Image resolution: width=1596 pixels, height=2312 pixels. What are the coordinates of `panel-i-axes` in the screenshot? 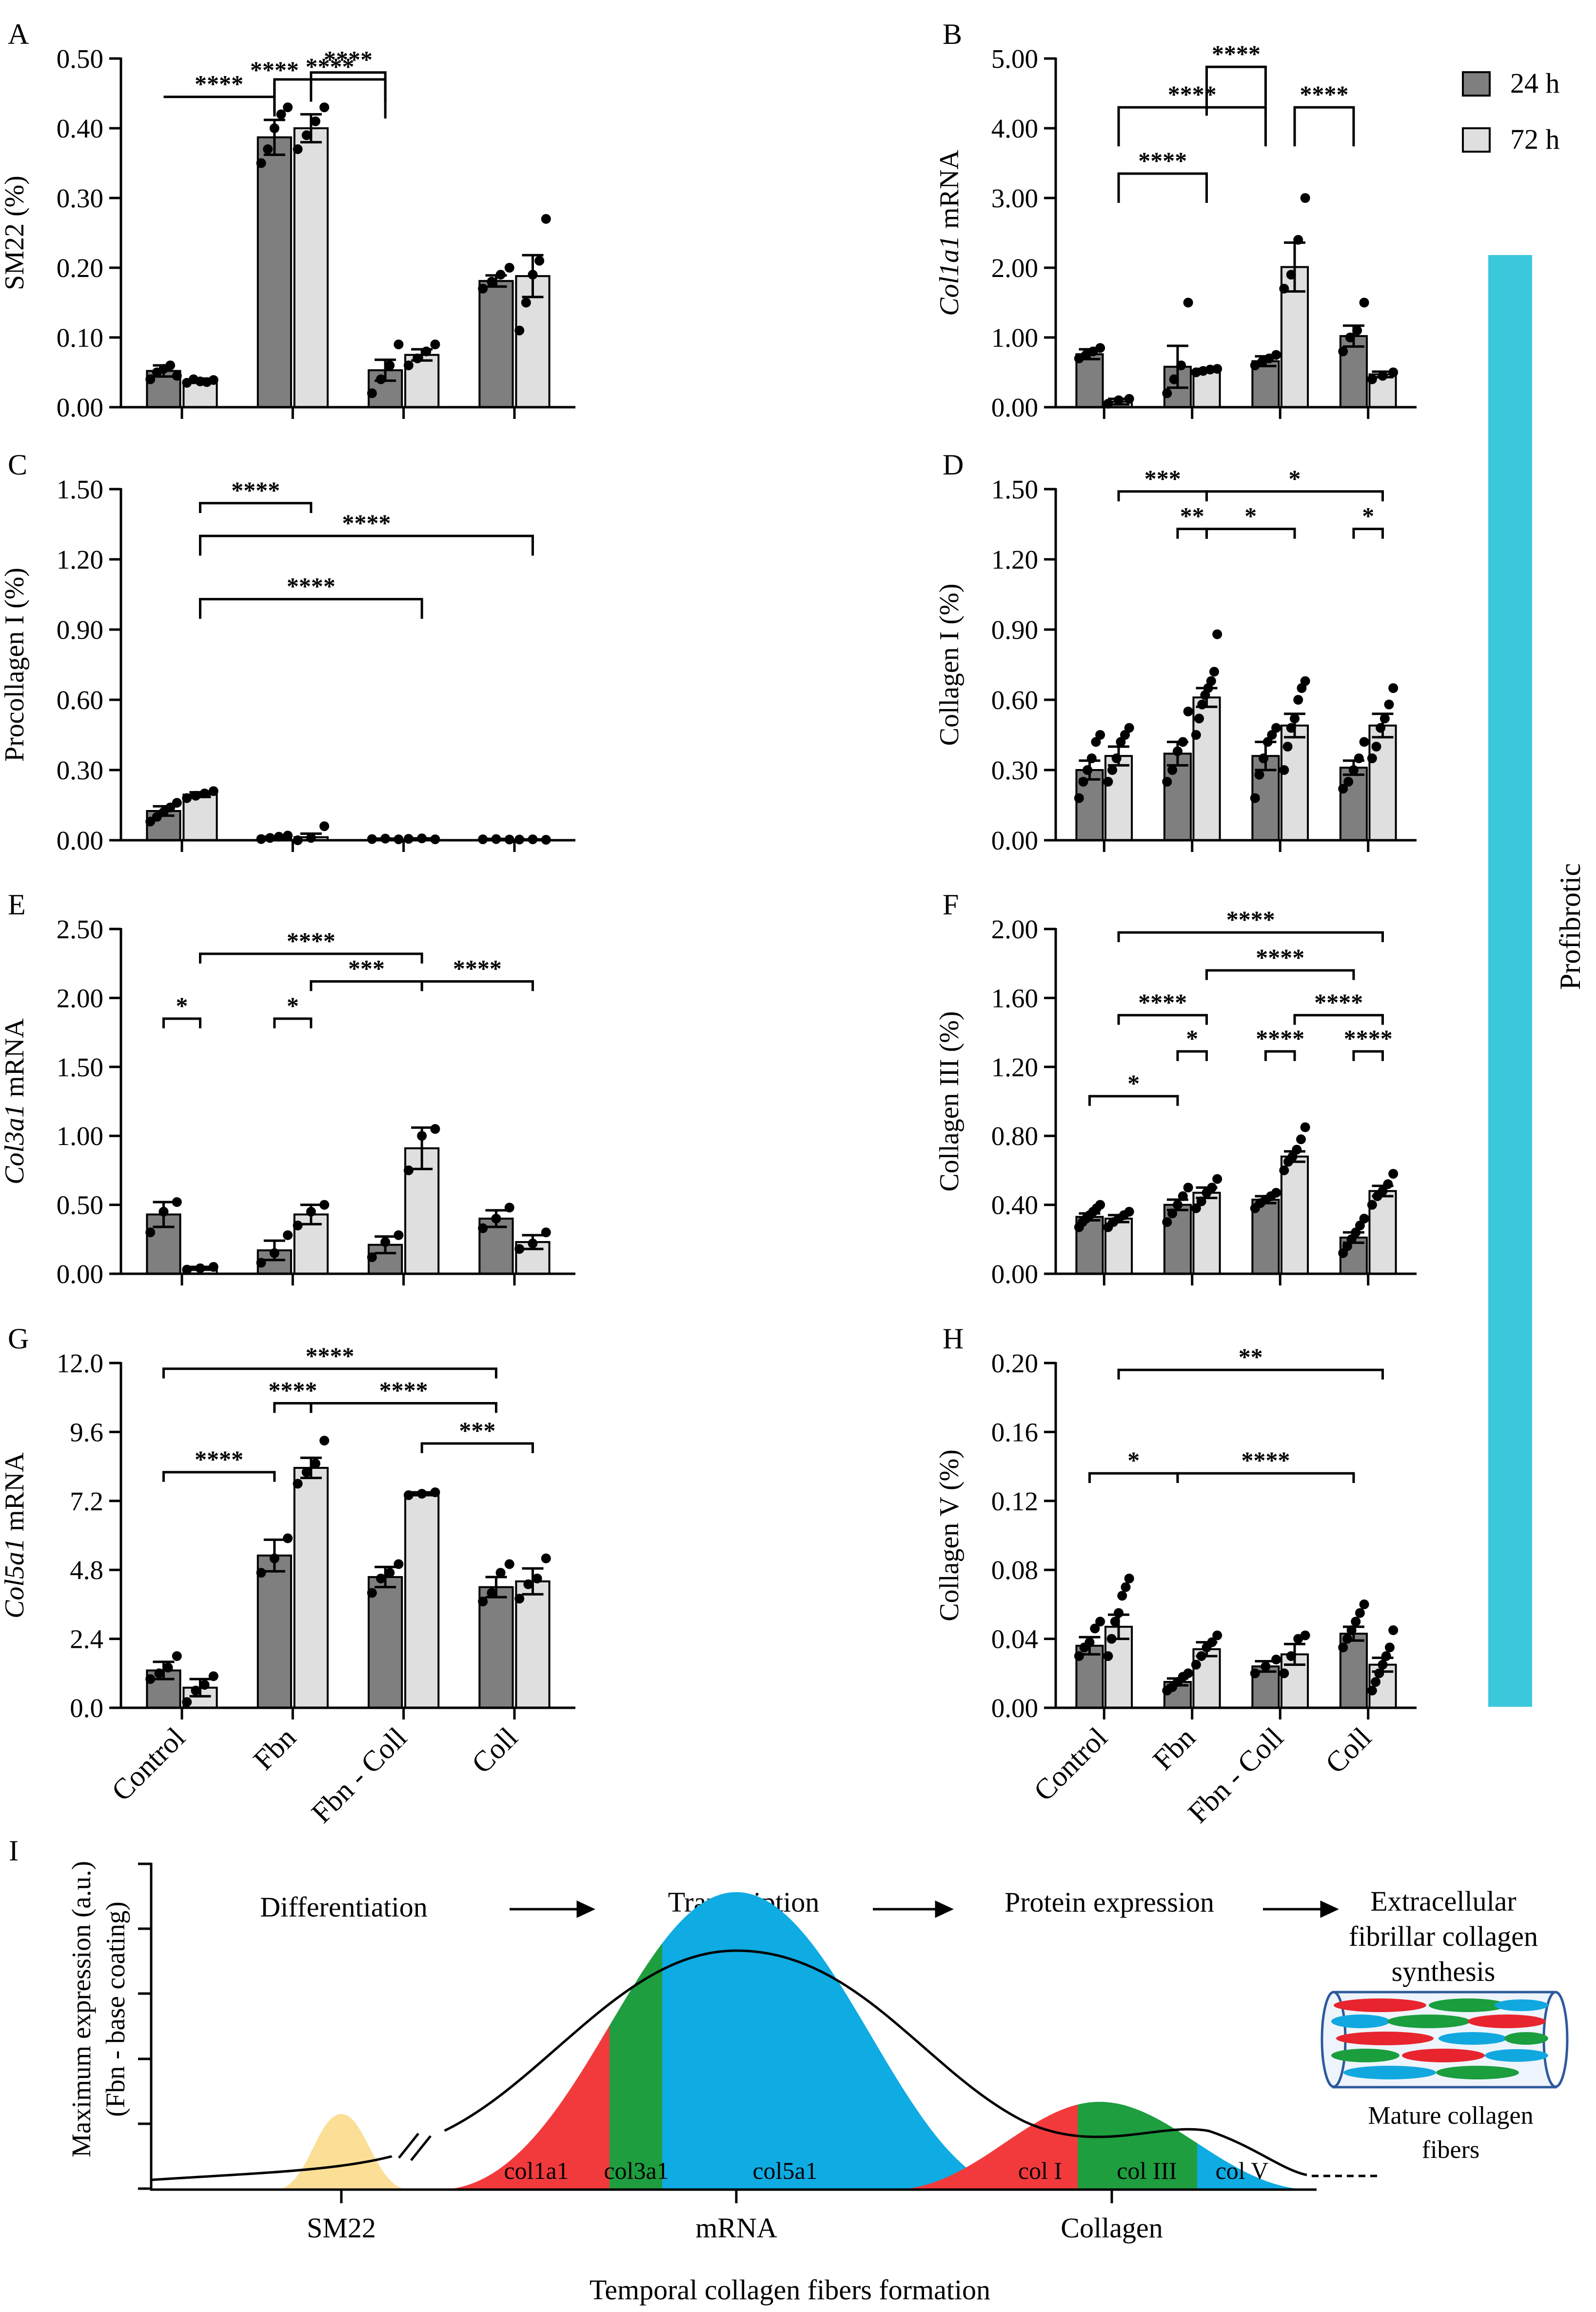 It's located at (727, 2032).